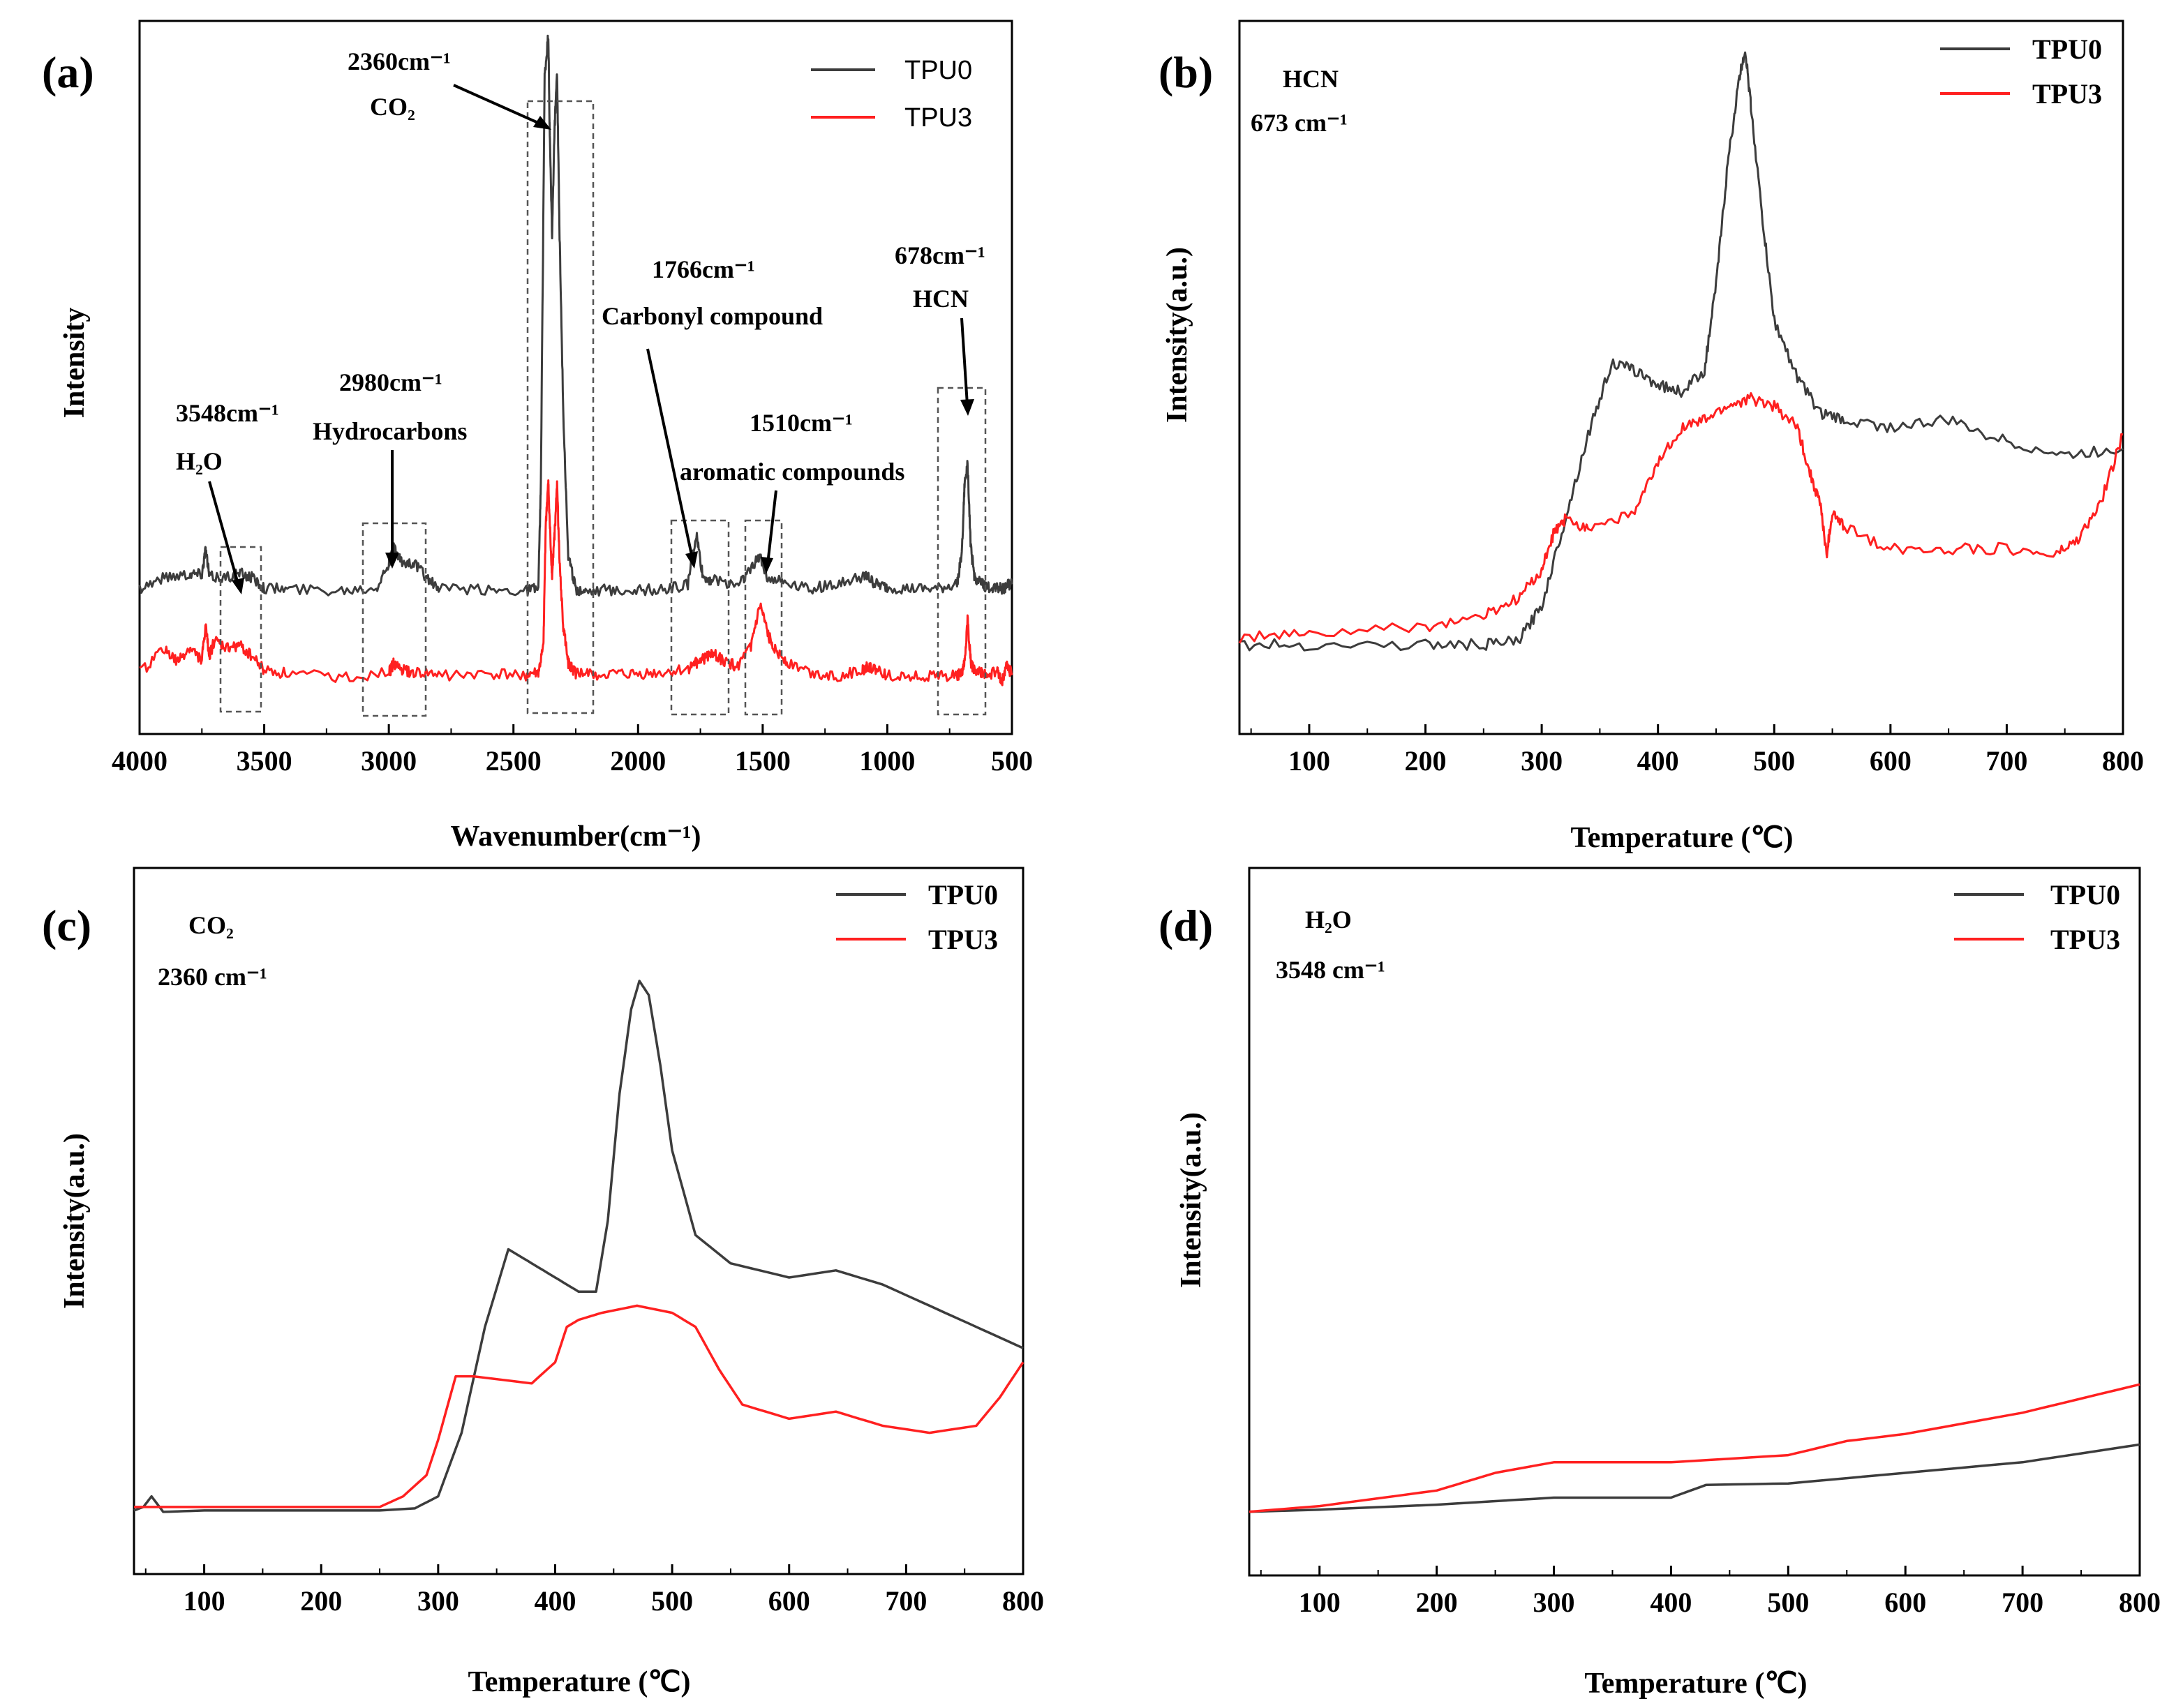  I want to click on xtick-label-b-400: 400, so click(1658, 761).